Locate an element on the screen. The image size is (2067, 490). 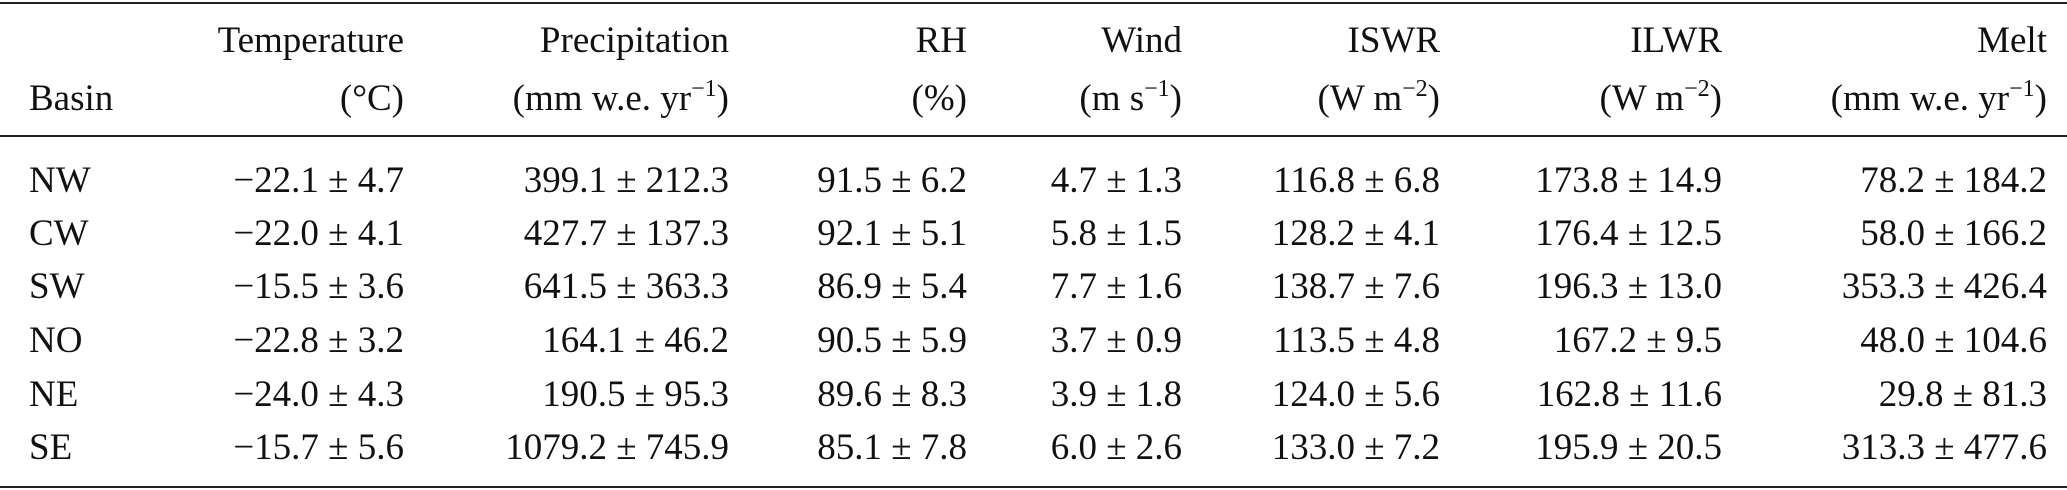
header-name: RH is located at coordinates (941, 40).